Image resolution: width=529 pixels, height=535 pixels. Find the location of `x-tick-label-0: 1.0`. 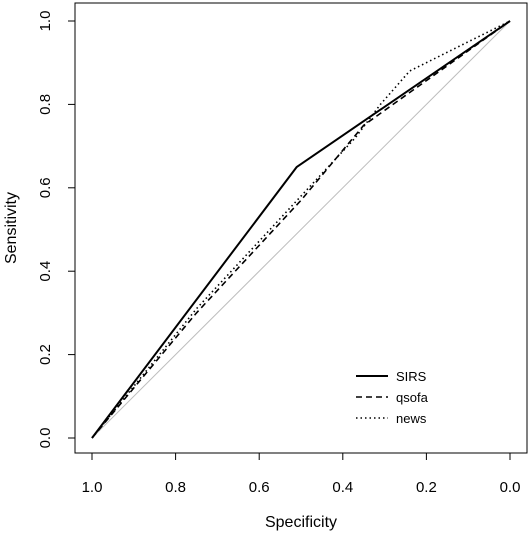

x-tick-label-0: 1.0 is located at coordinates (92, 487).